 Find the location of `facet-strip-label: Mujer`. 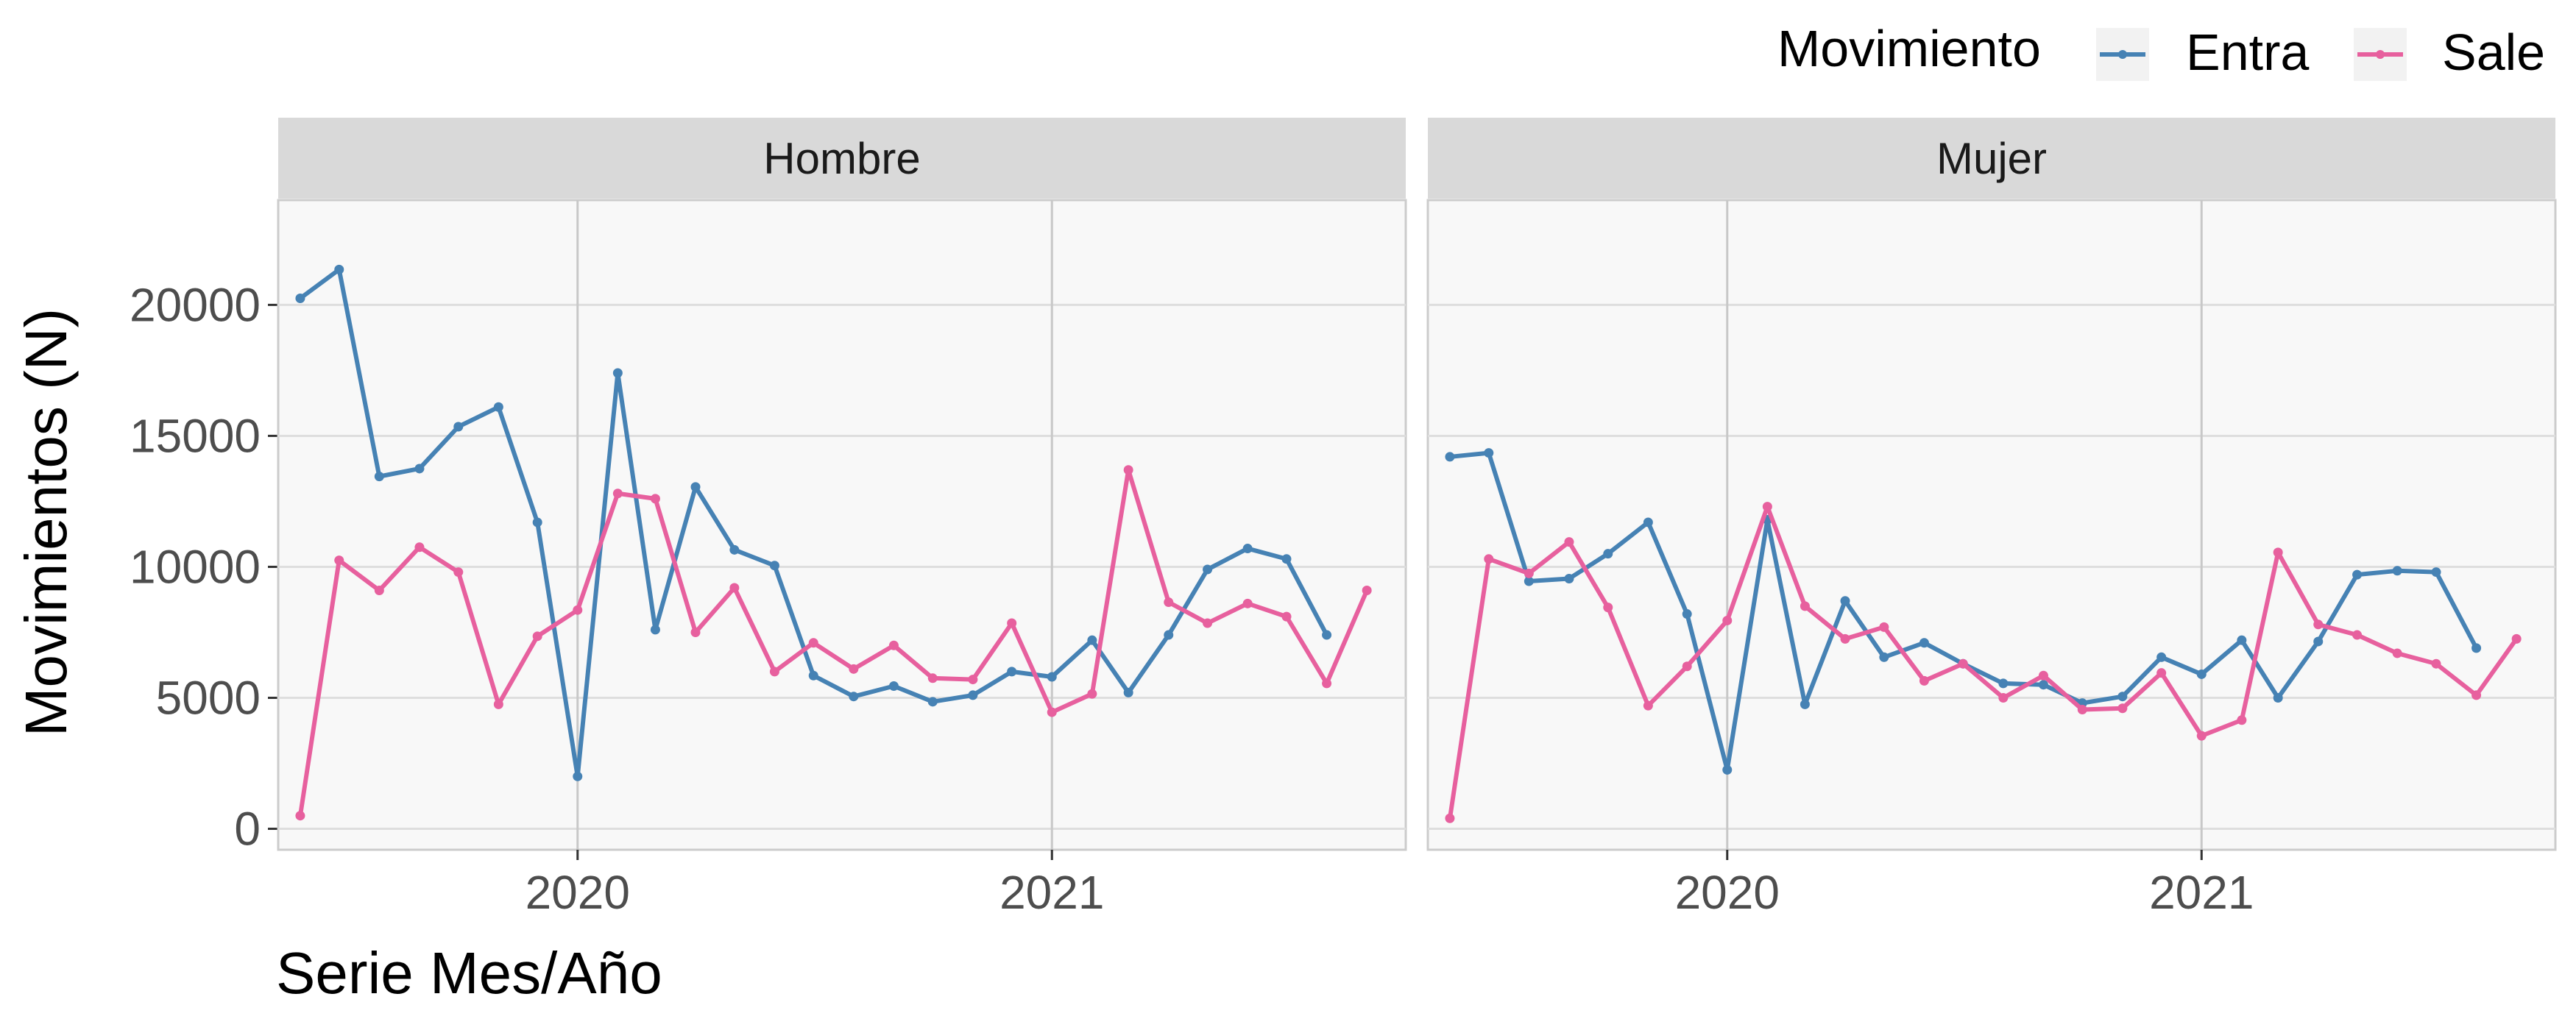

facet-strip-label: Mujer is located at coordinates (1991, 159).